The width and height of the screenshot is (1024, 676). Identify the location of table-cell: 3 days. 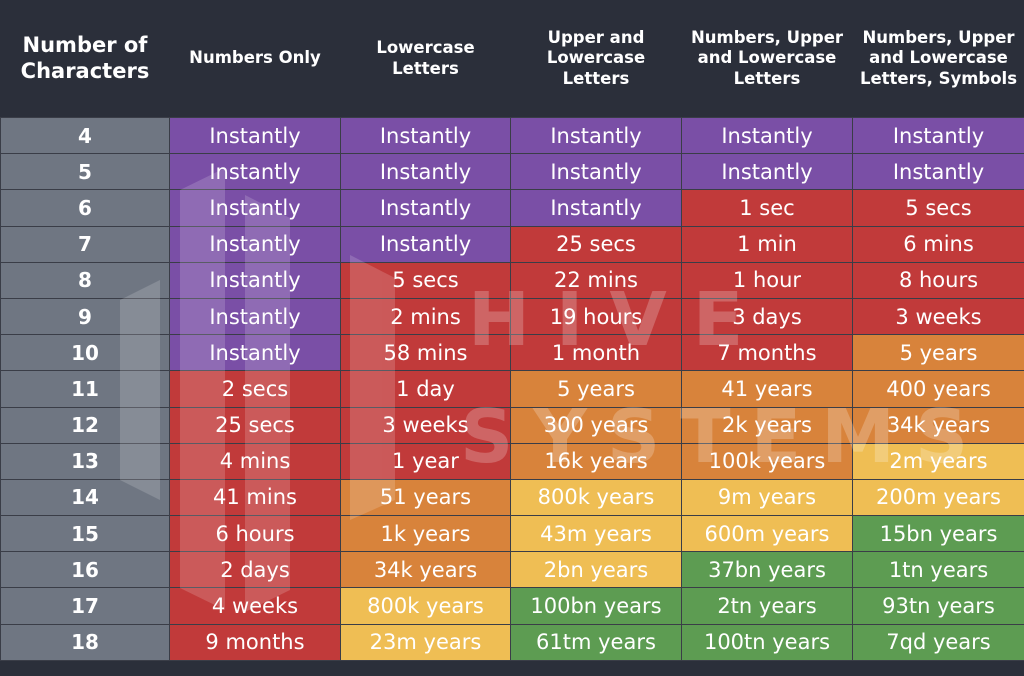
(767, 316).